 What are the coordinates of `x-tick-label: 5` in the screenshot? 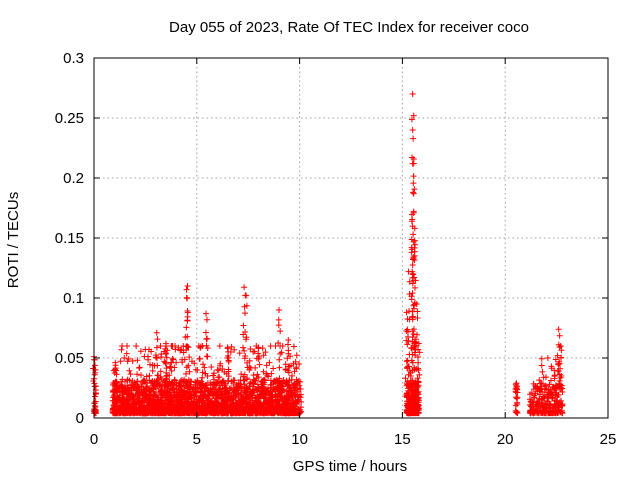 It's located at (197, 439).